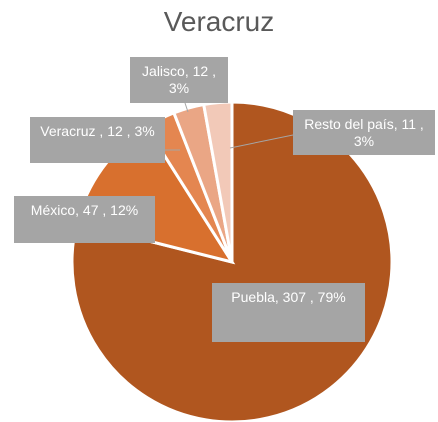 The height and width of the screenshot is (422, 438). What do you see at coordinates (97, 140) in the screenshot?
I see `data-label: Veracruz , 12 , 3%` at bounding box center [97, 140].